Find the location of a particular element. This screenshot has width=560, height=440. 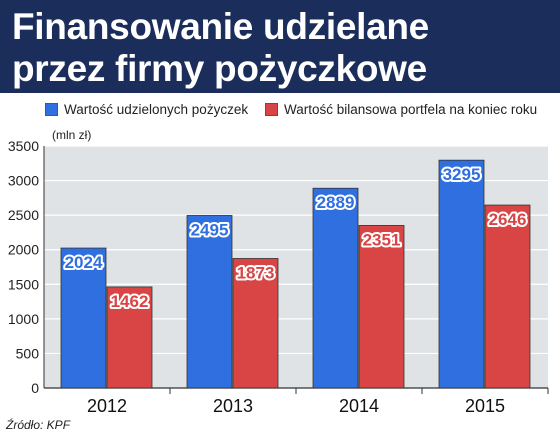

y-tick-label: 2500 is located at coordinates (23, 215).